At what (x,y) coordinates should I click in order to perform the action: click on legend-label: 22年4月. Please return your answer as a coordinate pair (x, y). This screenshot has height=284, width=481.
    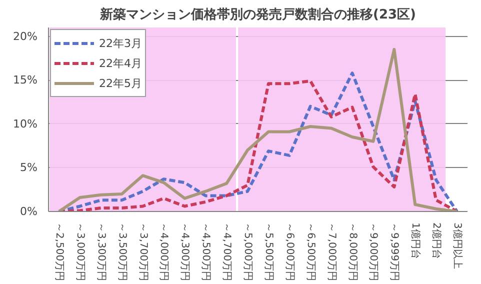
    Looking at the image, I should click on (120, 63).